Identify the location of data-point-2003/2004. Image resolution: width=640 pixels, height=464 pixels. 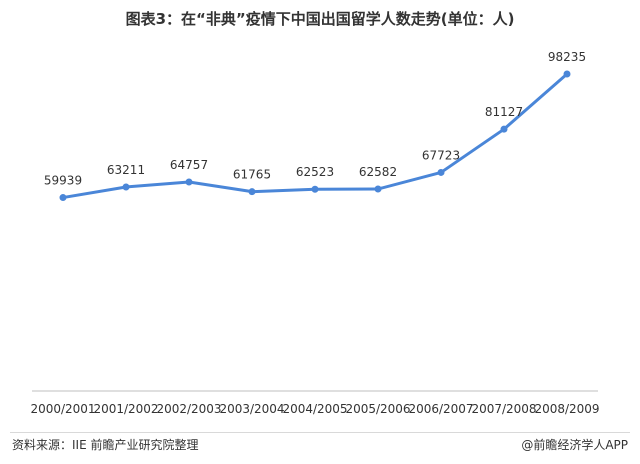
(252, 192).